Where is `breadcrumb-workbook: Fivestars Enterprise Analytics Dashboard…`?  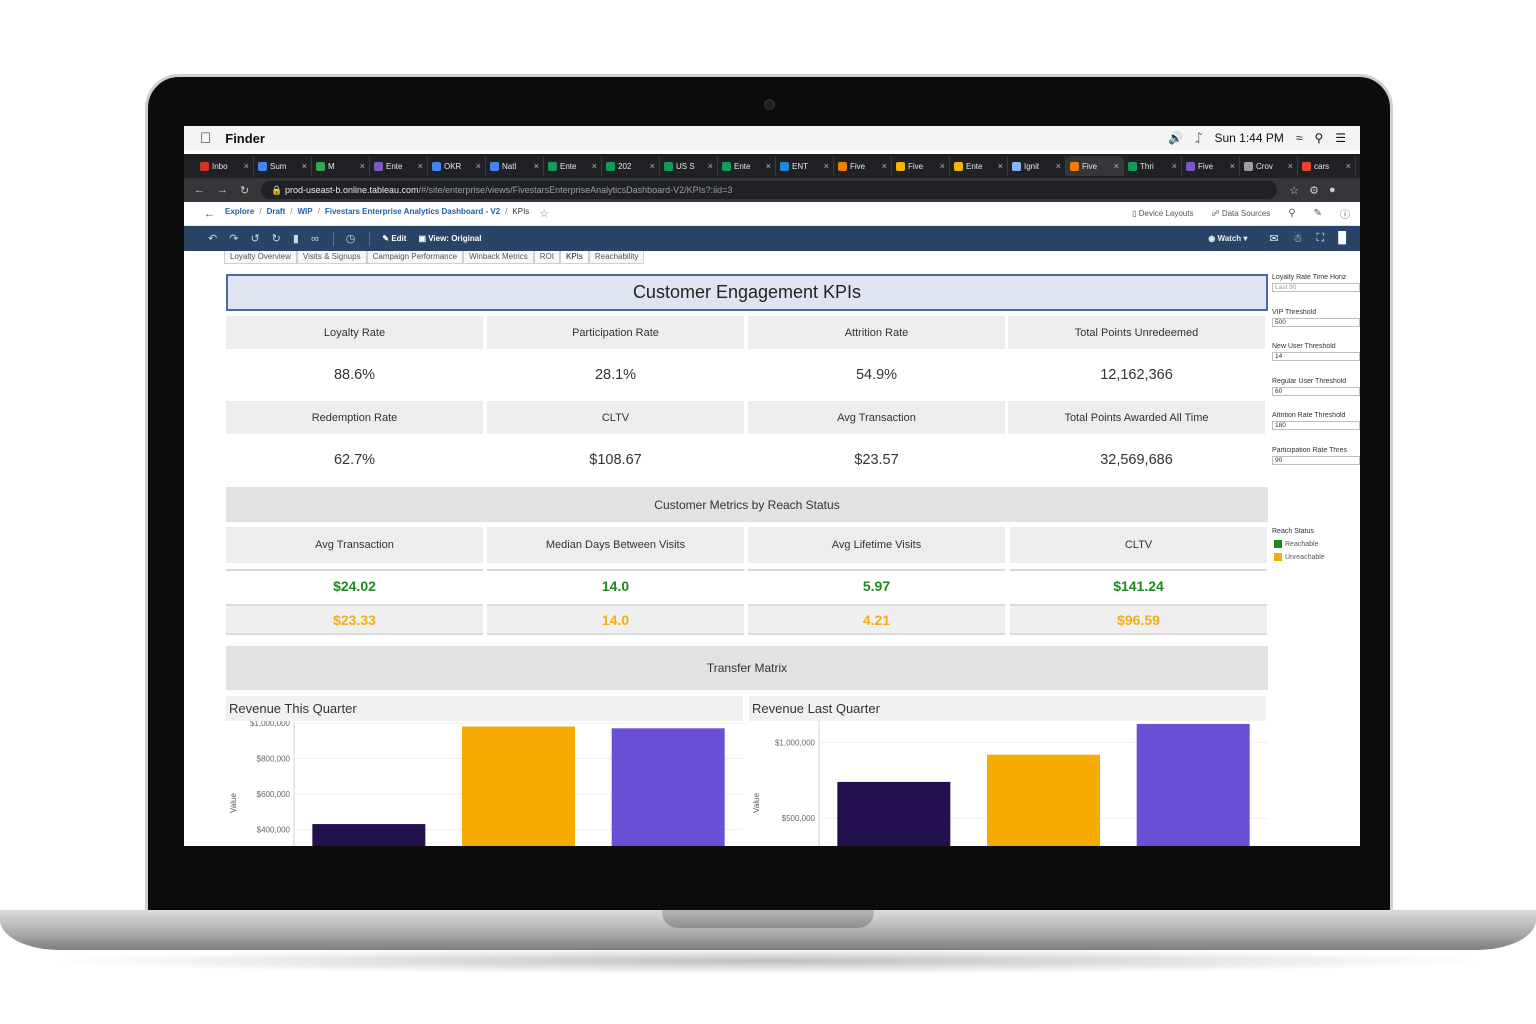
breadcrumb-workbook: Fivestars Enterprise Analytics Dashboard… is located at coordinates (412, 211).